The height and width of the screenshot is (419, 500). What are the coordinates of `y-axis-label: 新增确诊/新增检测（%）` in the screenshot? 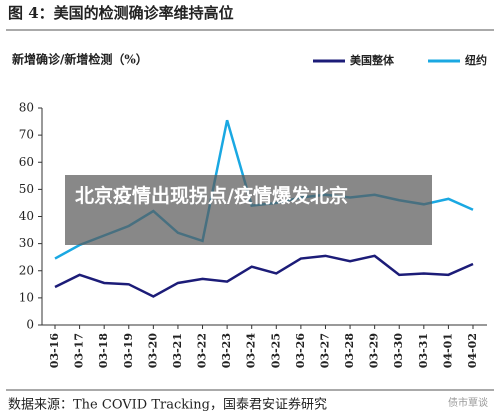 It's located at (80, 59).